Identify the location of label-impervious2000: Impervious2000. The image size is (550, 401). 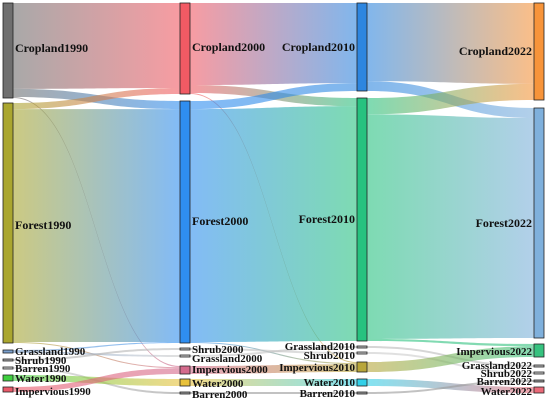
(230, 370).